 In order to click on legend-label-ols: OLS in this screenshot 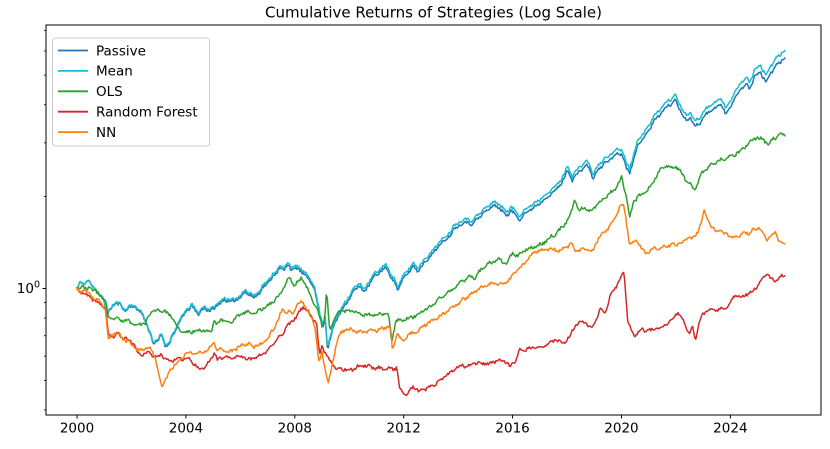, I will do `click(109, 92)`.